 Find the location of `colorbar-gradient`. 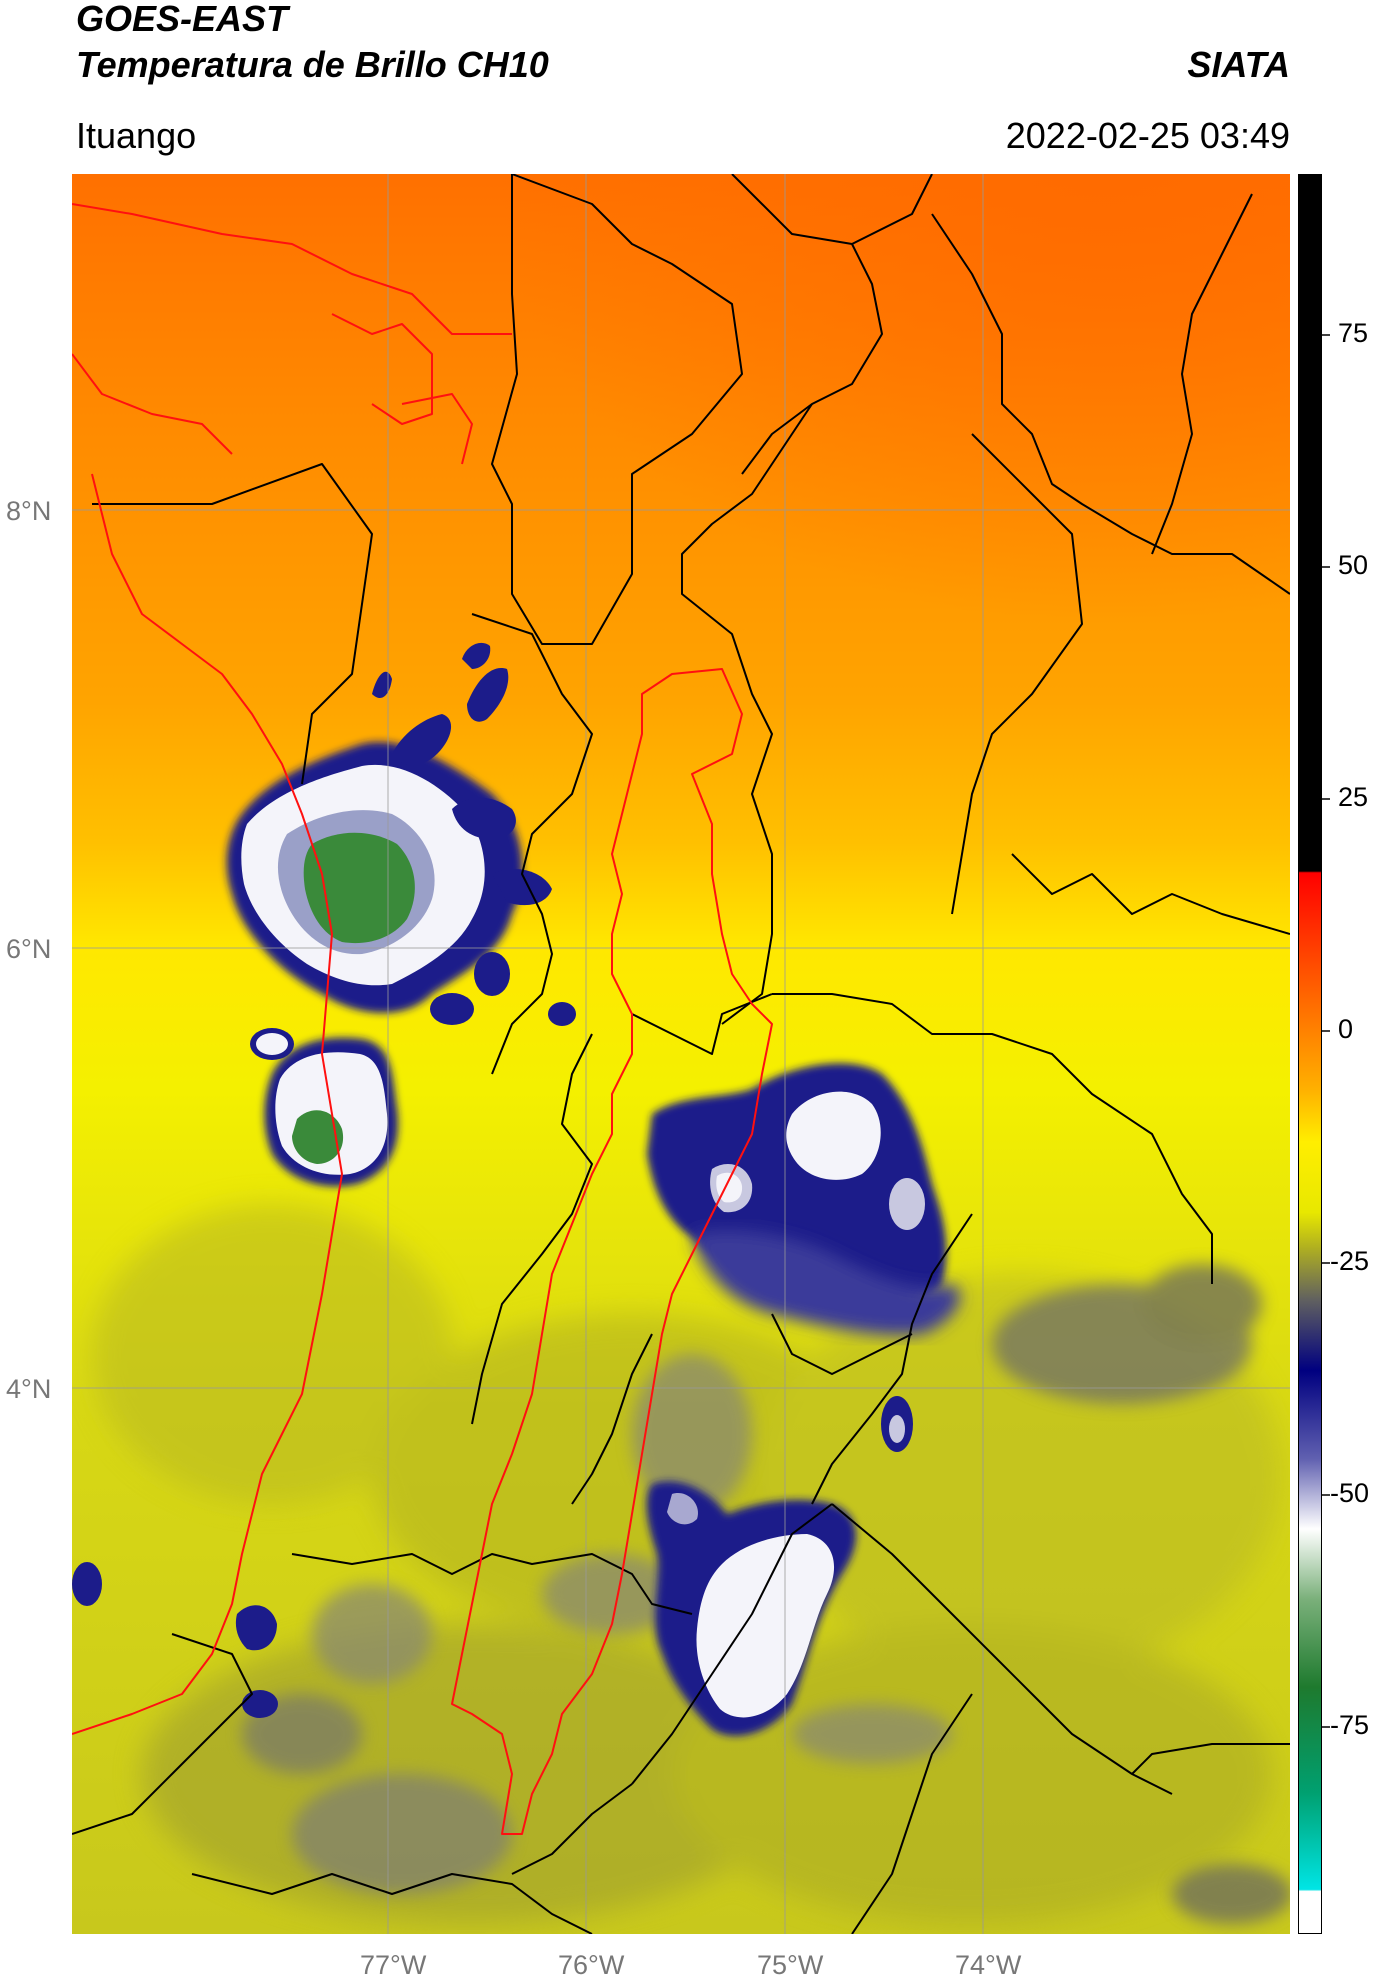

colorbar-gradient is located at coordinates (1310, 1054).